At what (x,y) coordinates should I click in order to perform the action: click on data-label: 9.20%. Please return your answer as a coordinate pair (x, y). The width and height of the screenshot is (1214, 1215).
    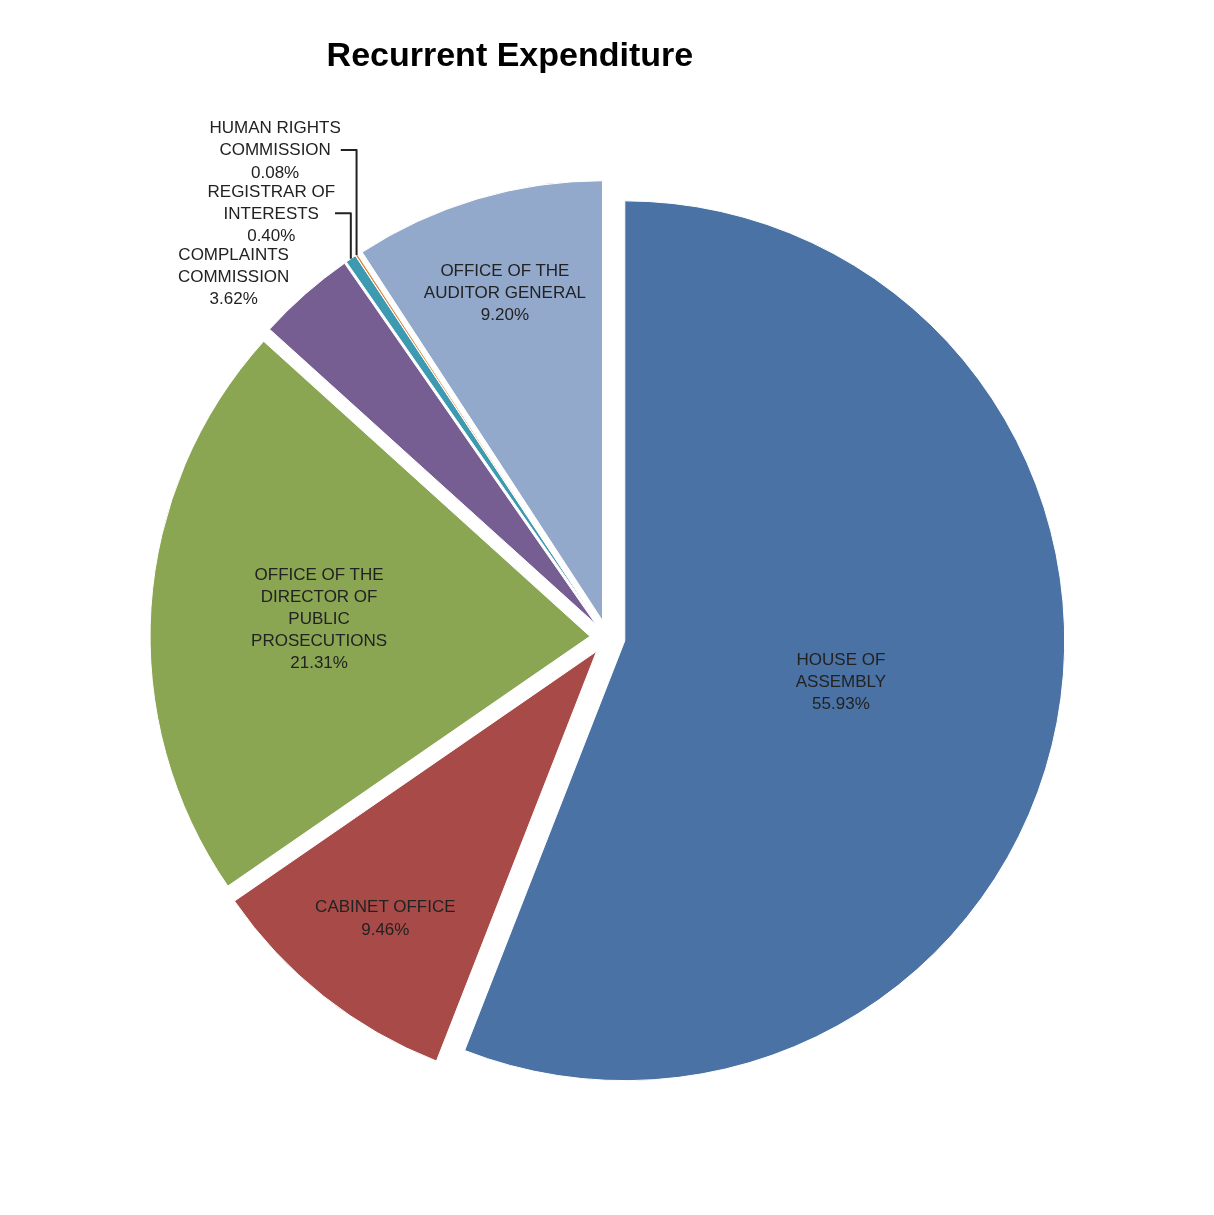
    Looking at the image, I should click on (505, 315).